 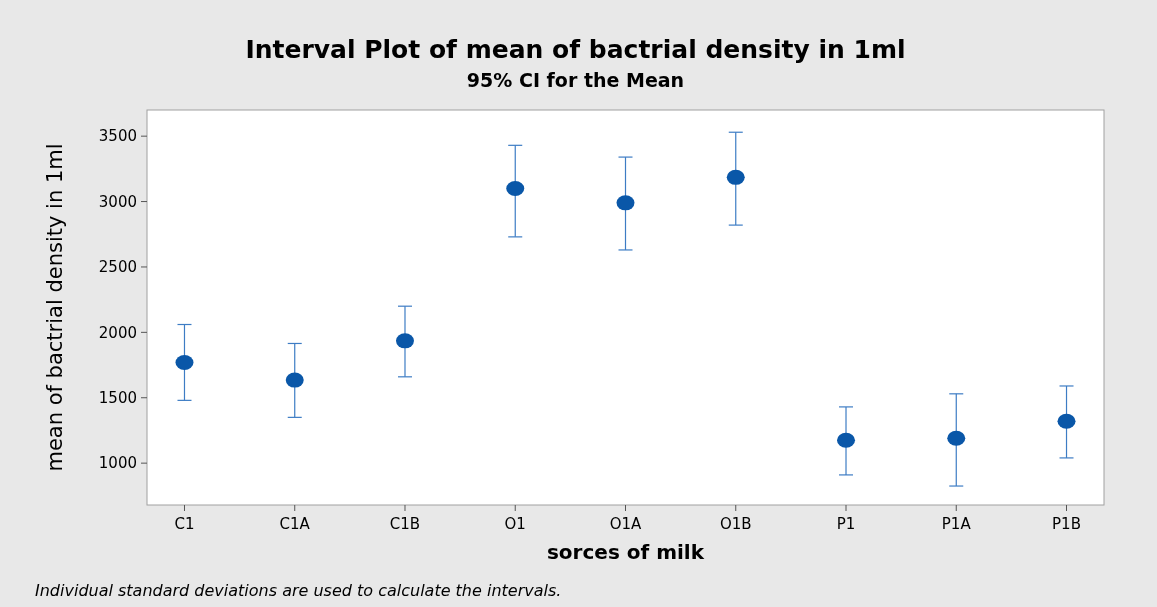 What do you see at coordinates (515, 524) in the screenshot?
I see `x-tick-label: O1` at bounding box center [515, 524].